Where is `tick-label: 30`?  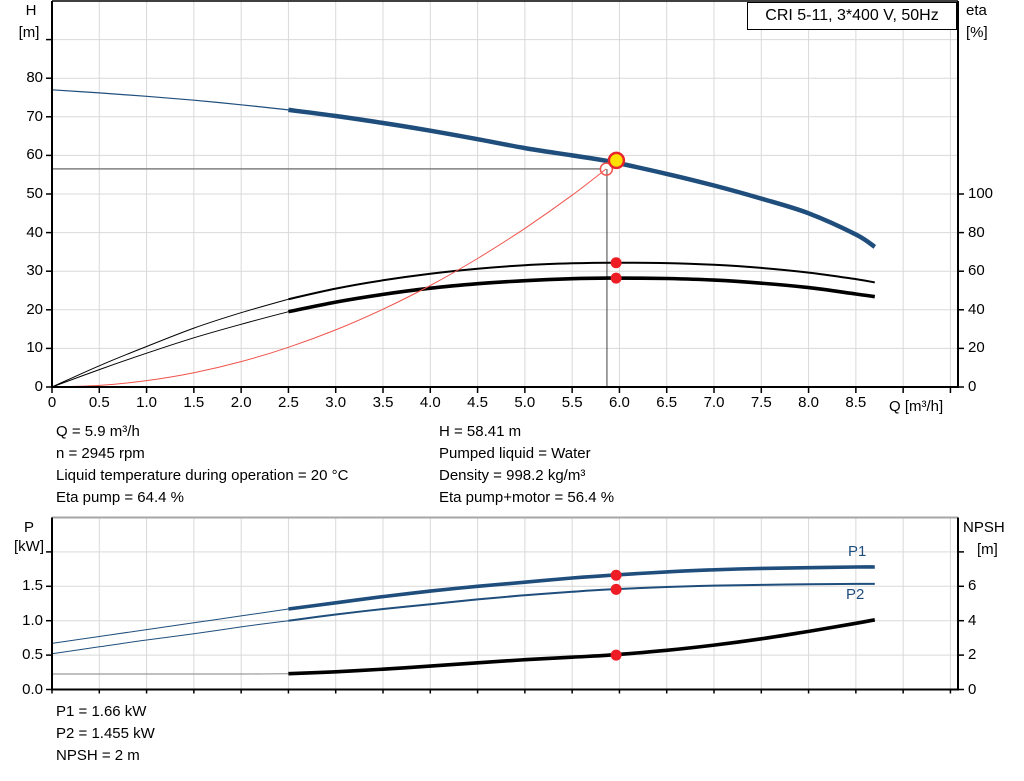 tick-label: 30 is located at coordinates (34, 271).